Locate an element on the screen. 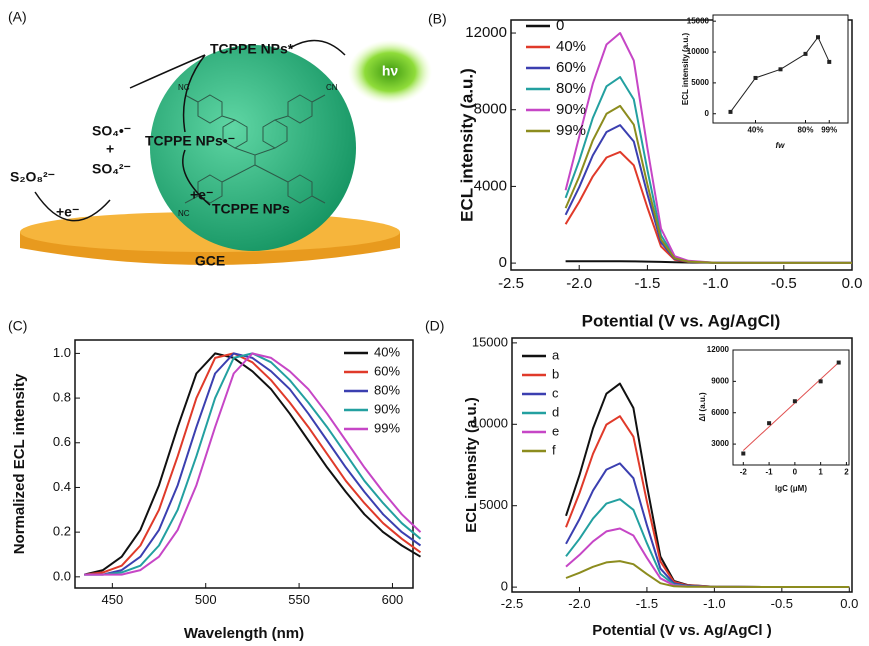  y-axis-label: Normalized ECL intensity is located at coordinates (19, 463).